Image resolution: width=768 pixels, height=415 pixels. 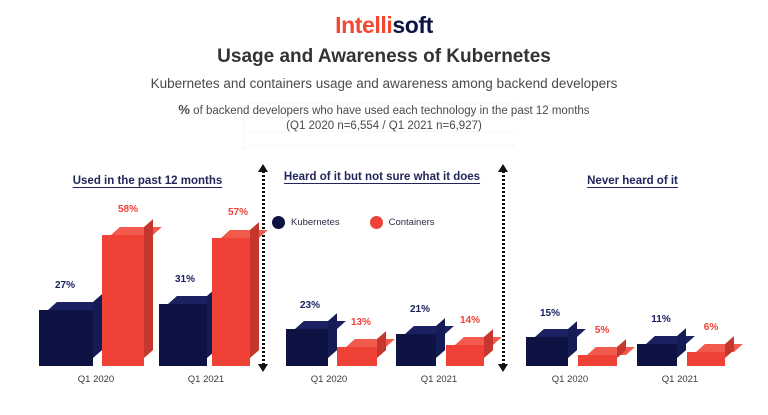 What do you see at coordinates (661, 319) in the screenshot?
I see `bar-value-label: 11%` at bounding box center [661, 319].